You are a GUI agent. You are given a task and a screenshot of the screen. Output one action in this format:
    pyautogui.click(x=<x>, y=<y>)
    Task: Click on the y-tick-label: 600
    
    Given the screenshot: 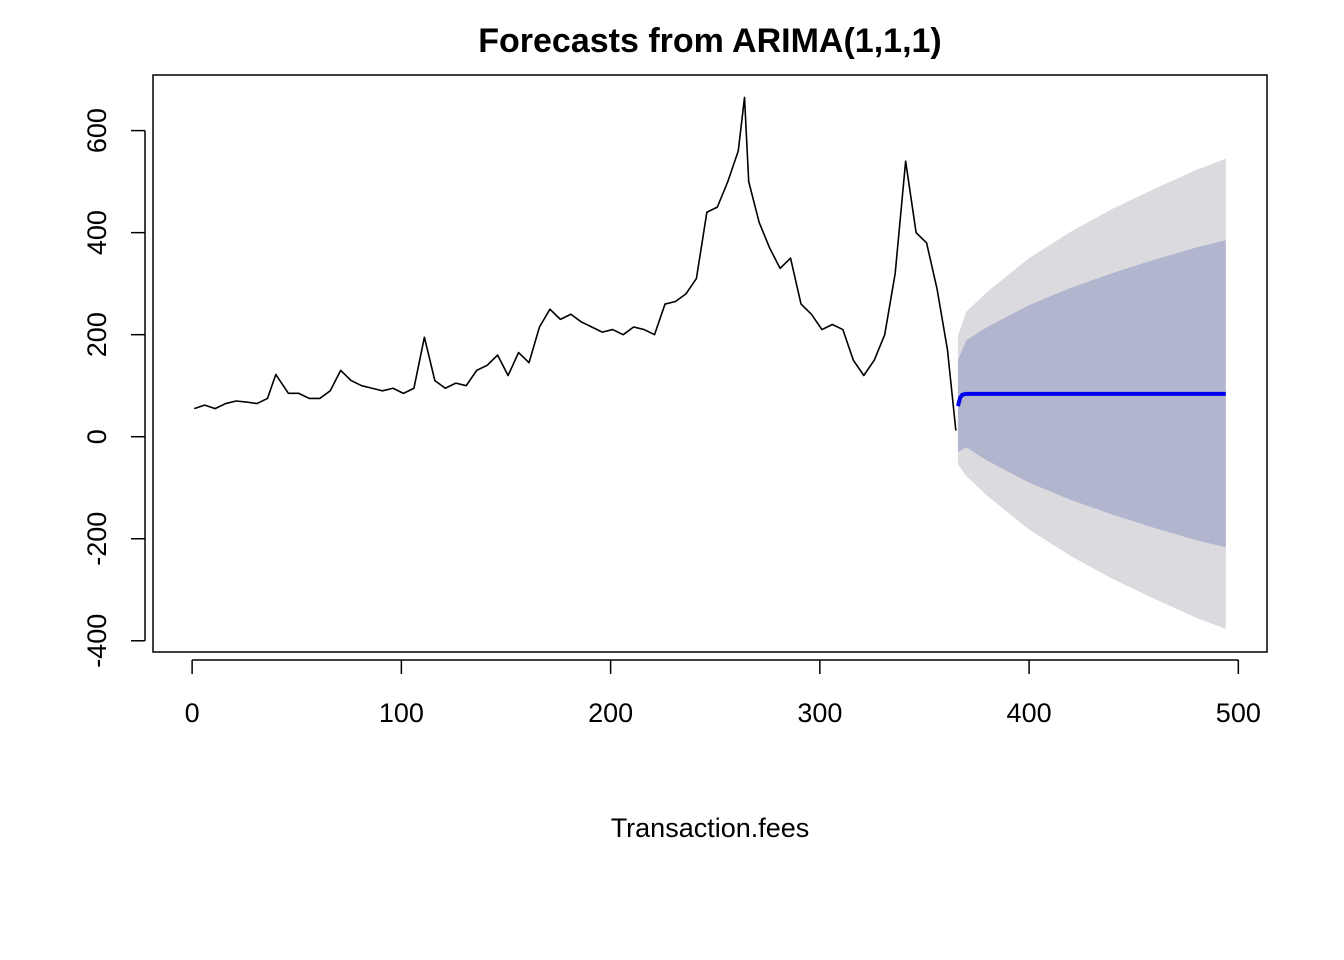 What is the action you would take?
    pyautogui.click(x=97, y=130)
    